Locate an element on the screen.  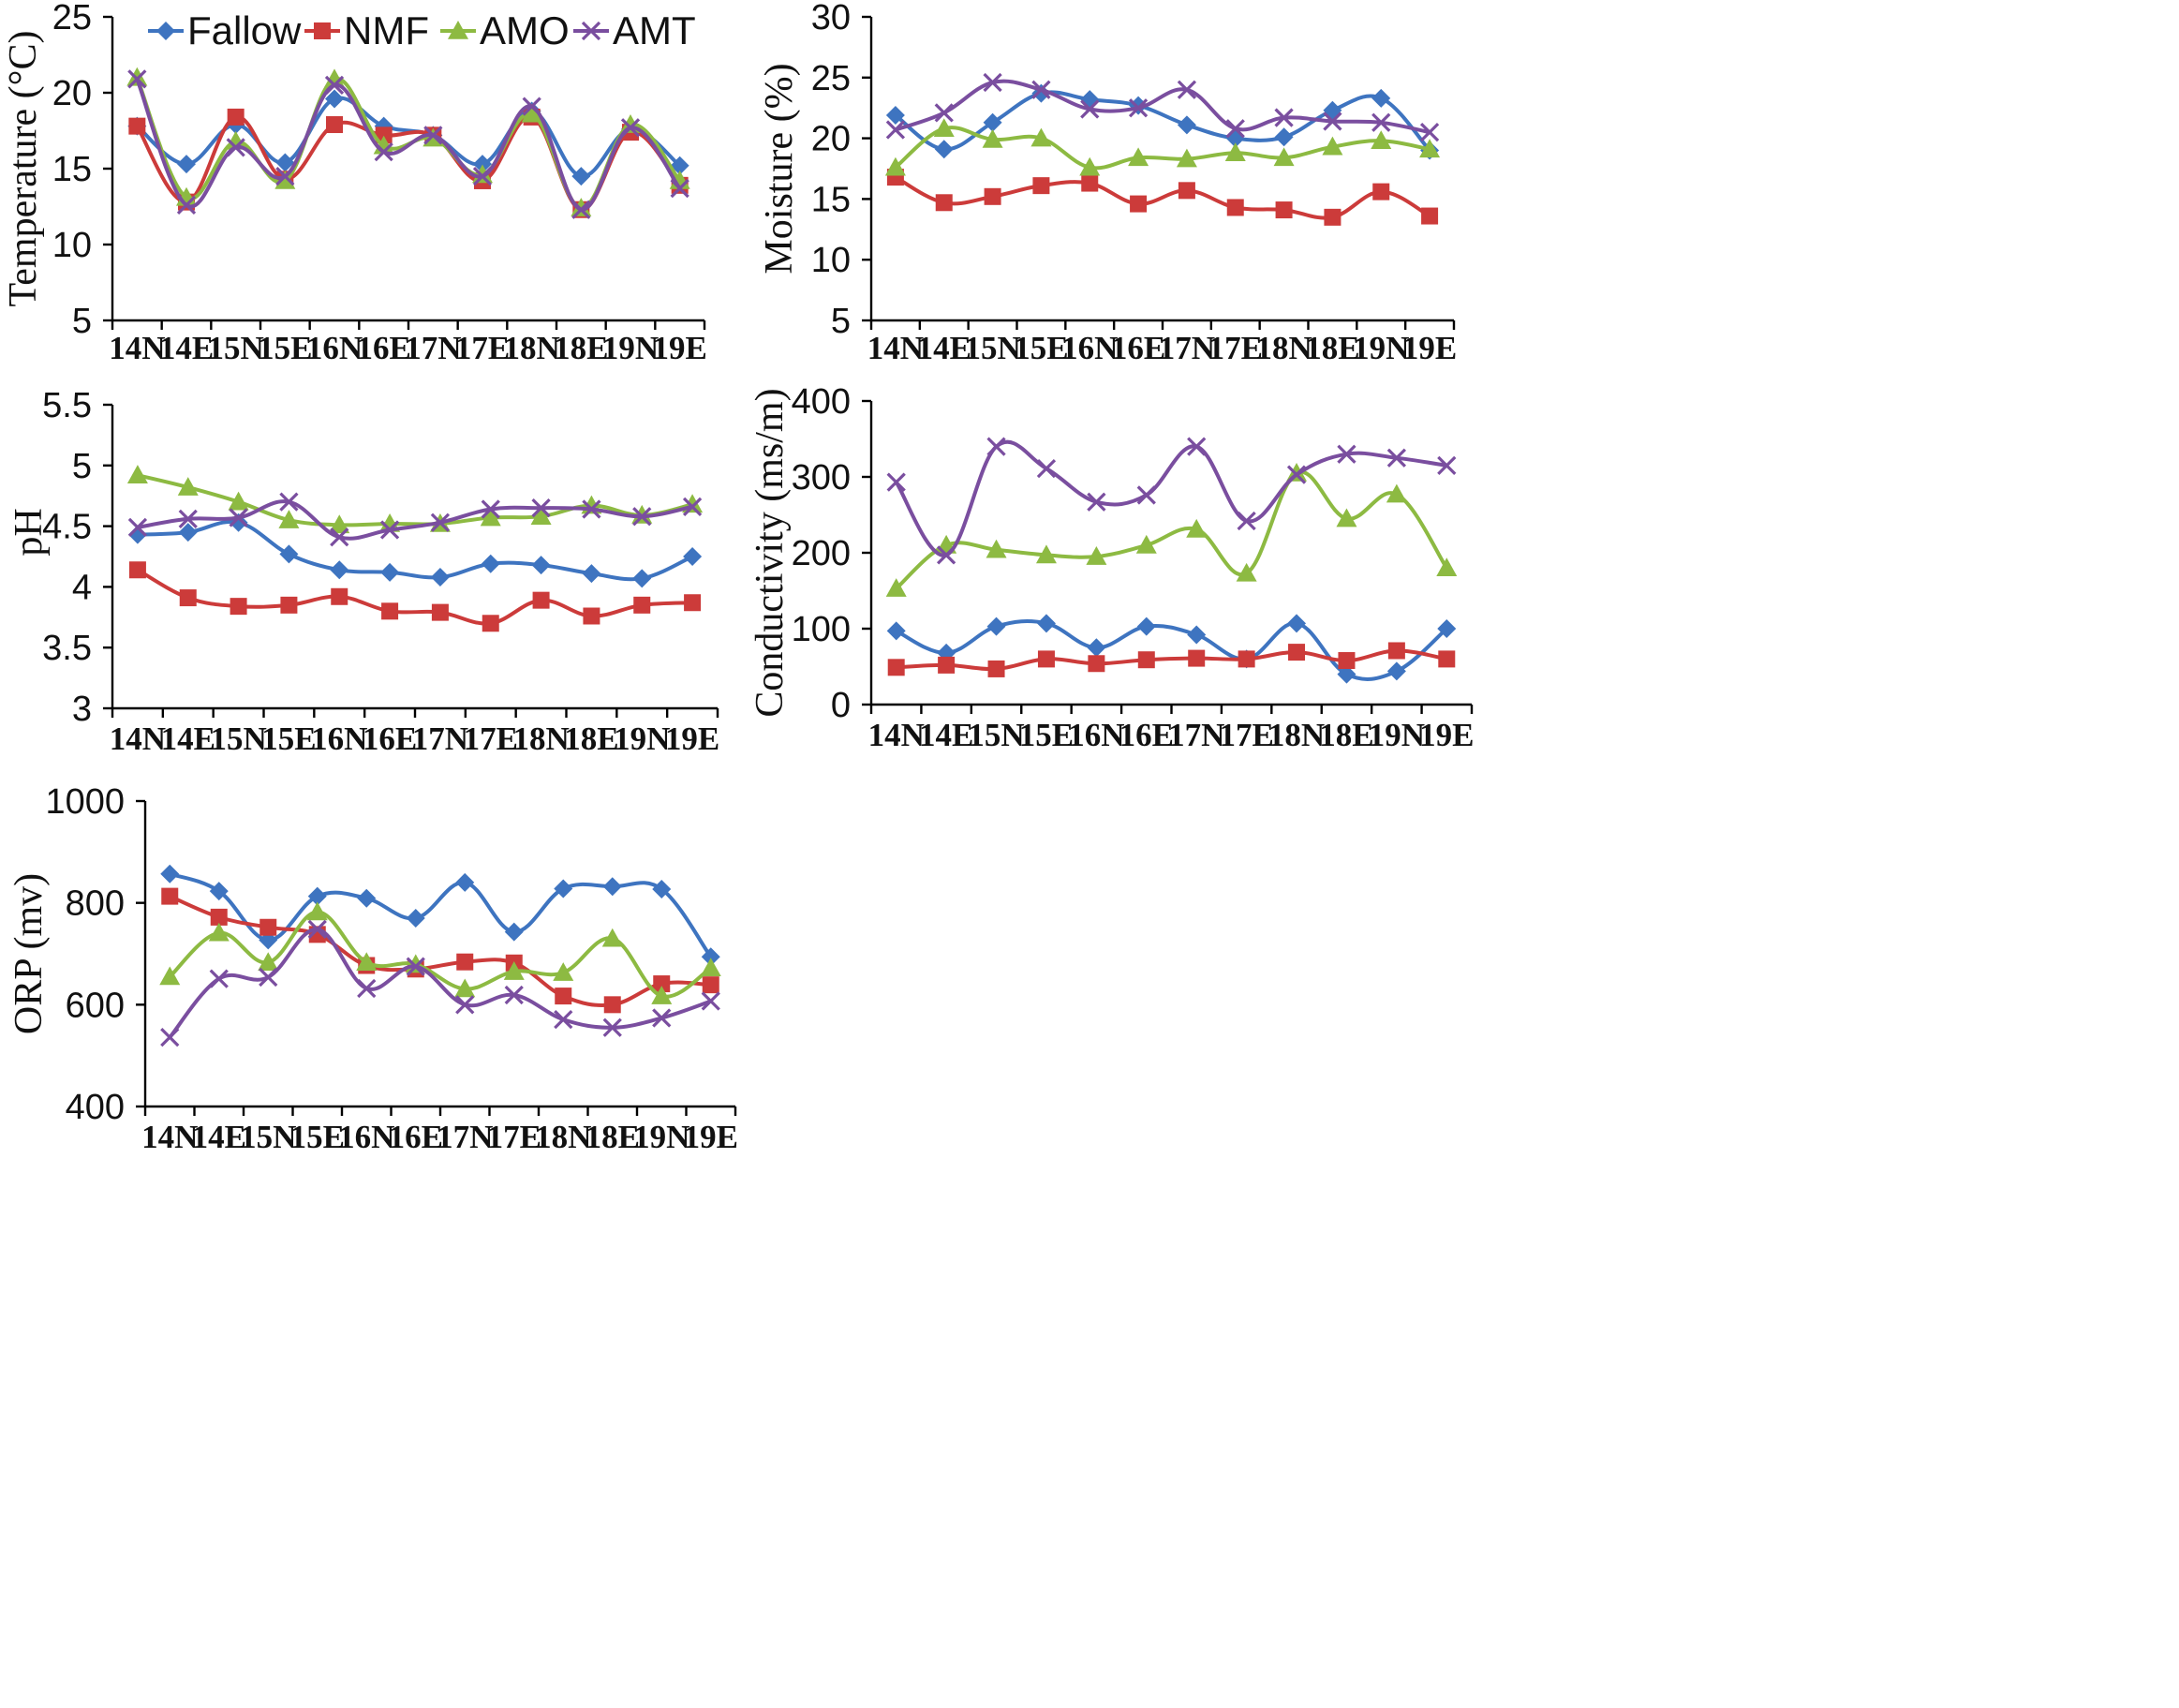
y-tick-label: 30 is located at coordinates (831, 18).